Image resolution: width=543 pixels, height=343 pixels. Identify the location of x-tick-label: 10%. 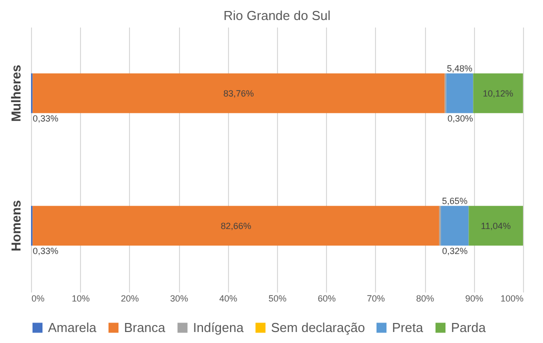
(81, 299).